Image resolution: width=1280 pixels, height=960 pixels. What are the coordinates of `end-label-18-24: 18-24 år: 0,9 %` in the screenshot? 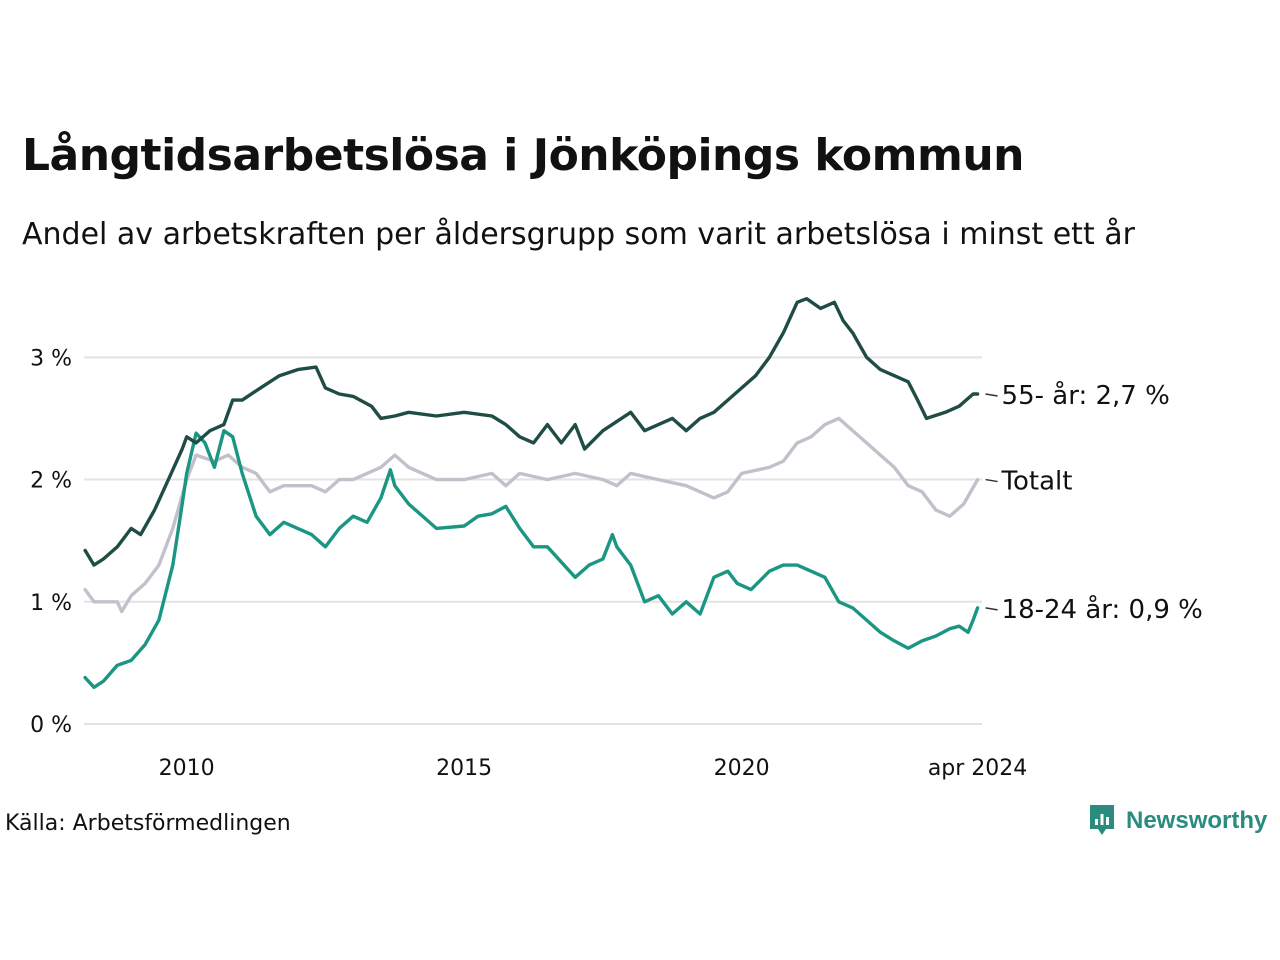 It's located at (1102, 609).